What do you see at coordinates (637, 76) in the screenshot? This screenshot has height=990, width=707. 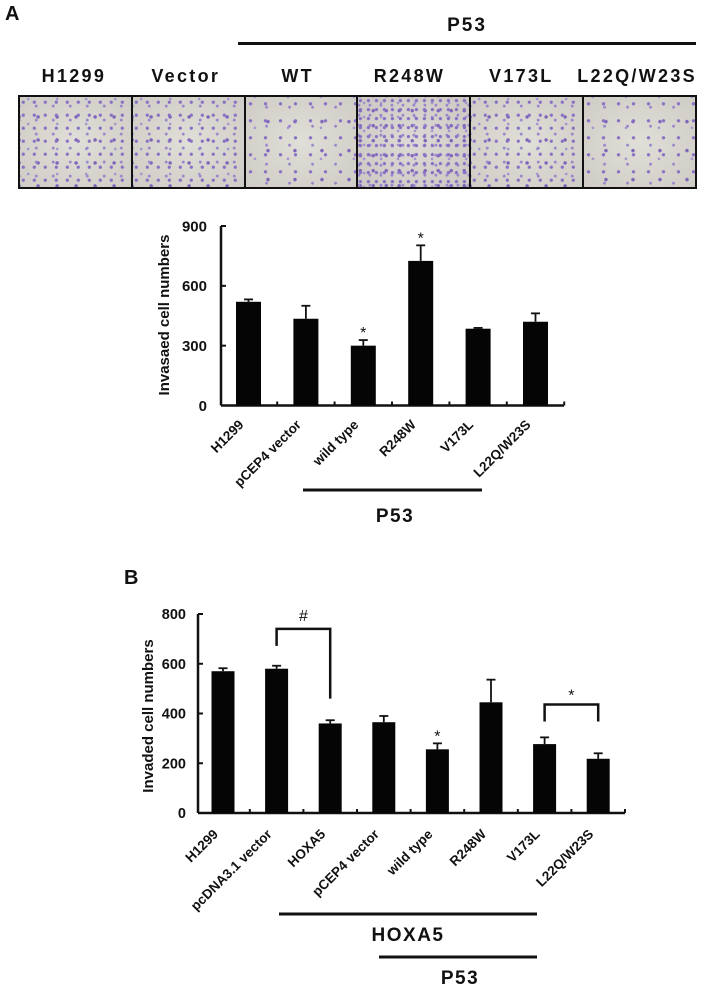 I see `micrograph-title: L22Q/W23S` at bounding box center [637, 76].